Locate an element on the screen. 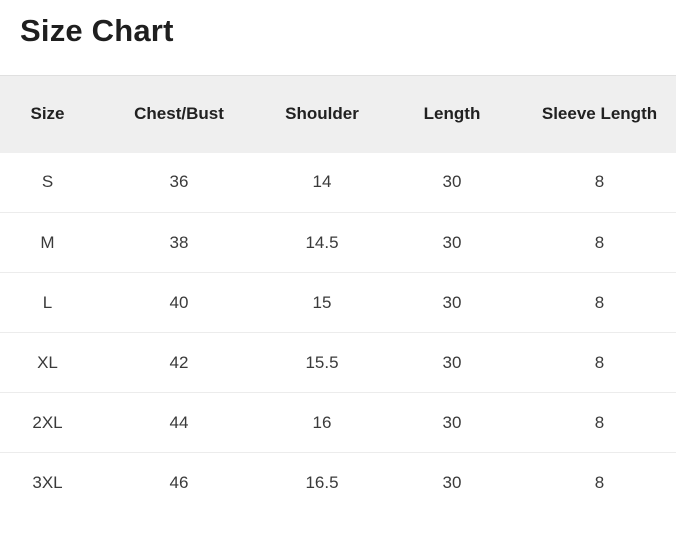  table-cell: 36 is located at coordinates (179, 182).